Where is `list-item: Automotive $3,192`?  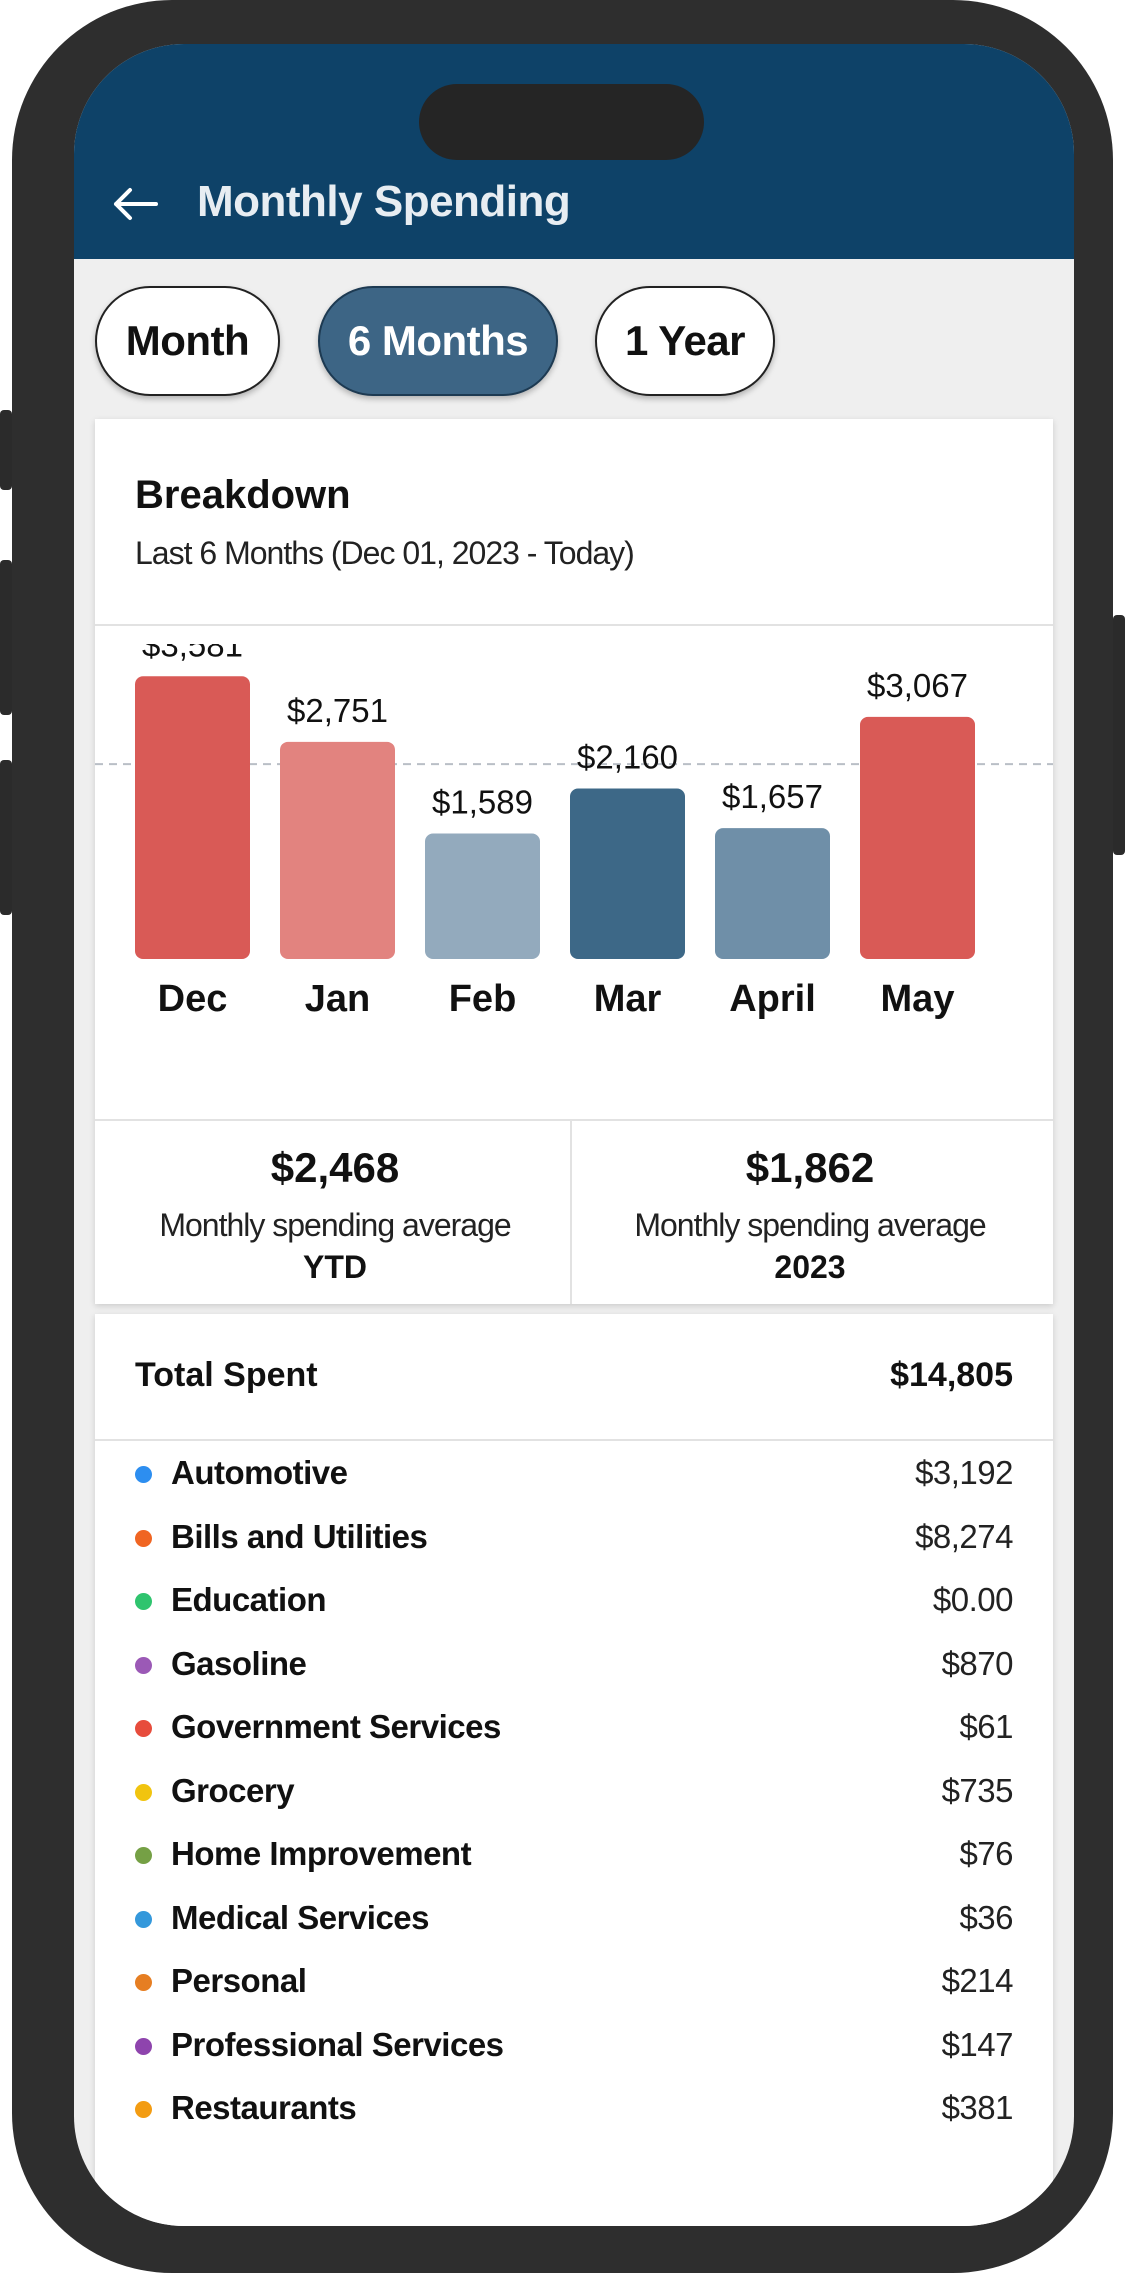
list-item: Automotive $3,192 is located at coordinates (574, 1476).